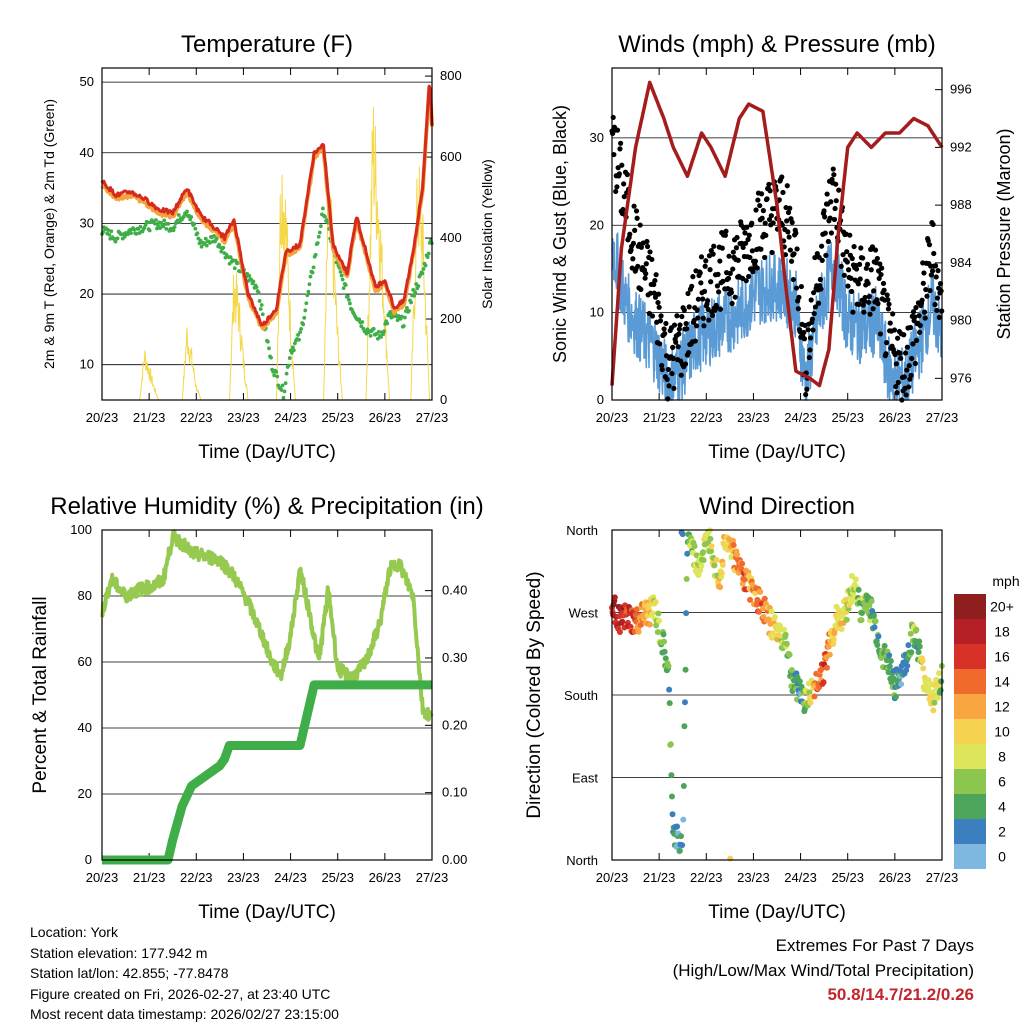 This screenshot has width=1024, height=1025. What do you see at coordinates (443, 399) in the screenshot?
I see `y2-tick-label: 0` at bounding box center [443, 399].